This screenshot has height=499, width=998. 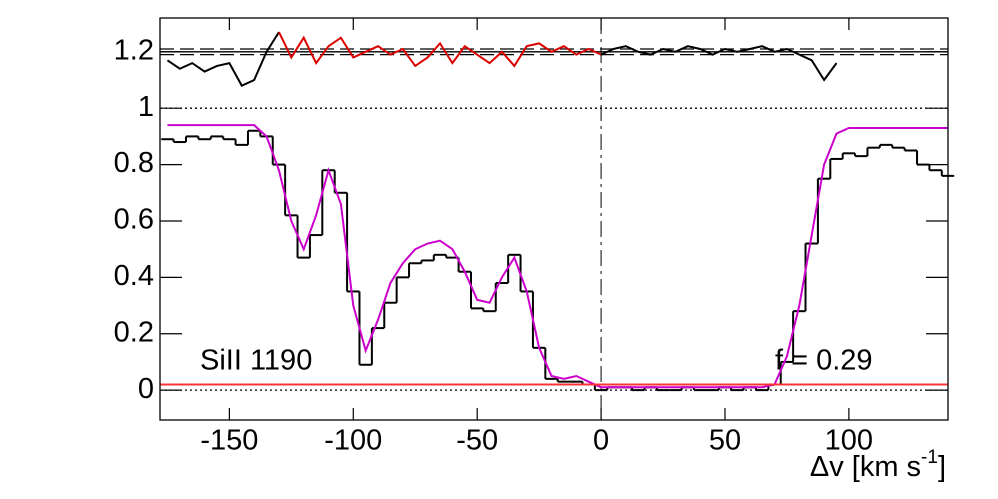 I want to click on annotation: f = 0.29, so click(x=824, y=361).